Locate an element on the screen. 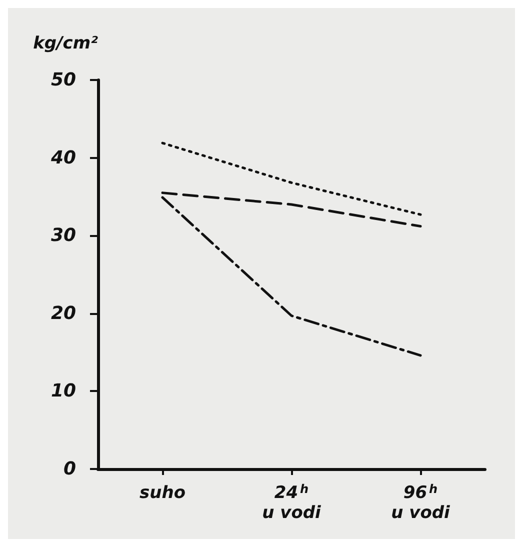 Image resolution: width=523 pixels, height=547 pixels. y-tick-label: 50 is located at coordinates (63, 80).